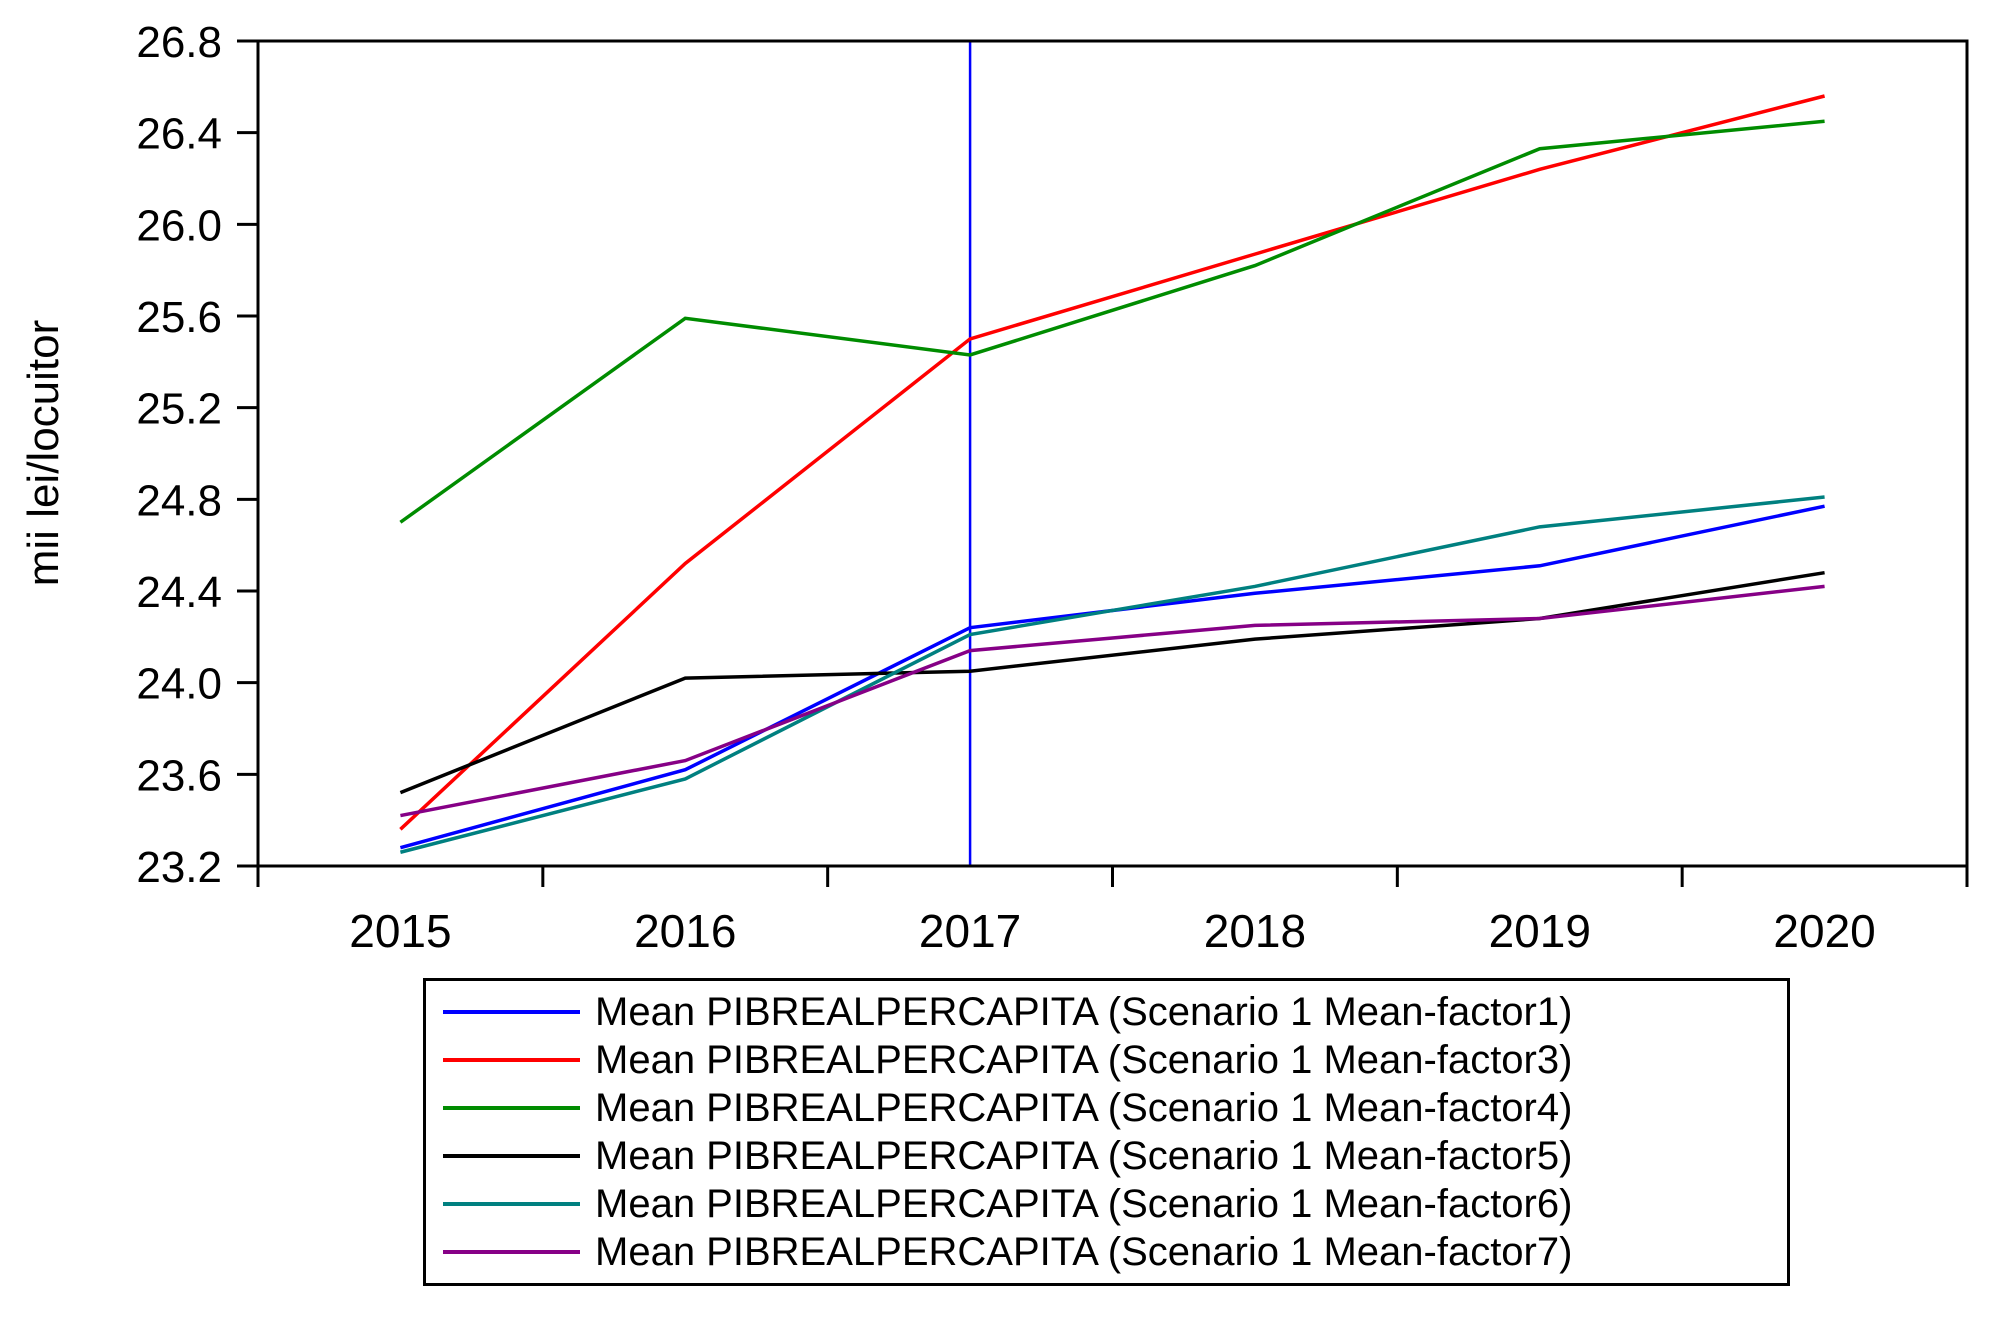  Describe the element at coordinates (1112, 931) in the screenshot. I see `x-axis-tick-labels: 2015 2016 2017 2018 2019 2020` at that location.